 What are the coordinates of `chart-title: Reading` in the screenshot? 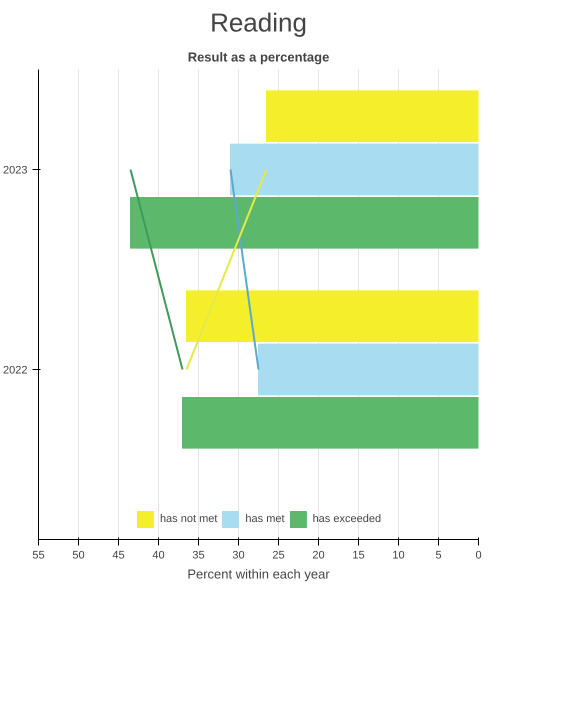 It's located at (258, 23).